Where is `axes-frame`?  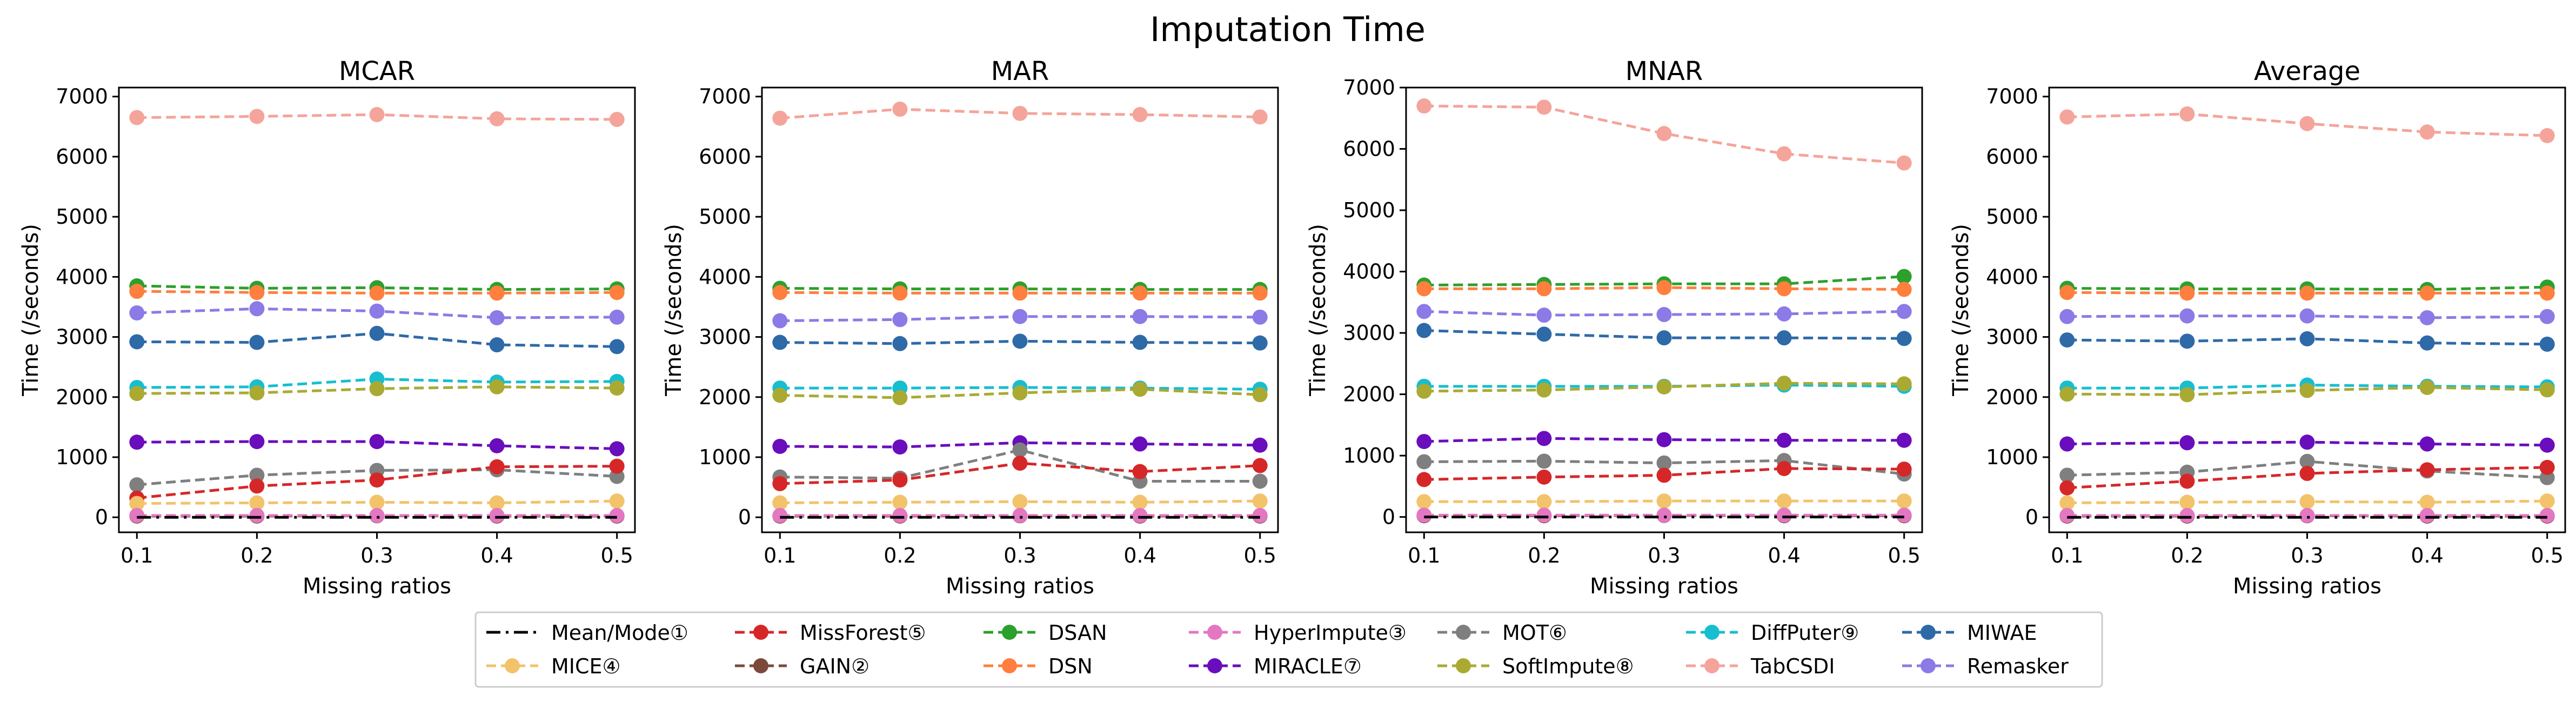
axes-frame is located at coordinates (1020, 310).